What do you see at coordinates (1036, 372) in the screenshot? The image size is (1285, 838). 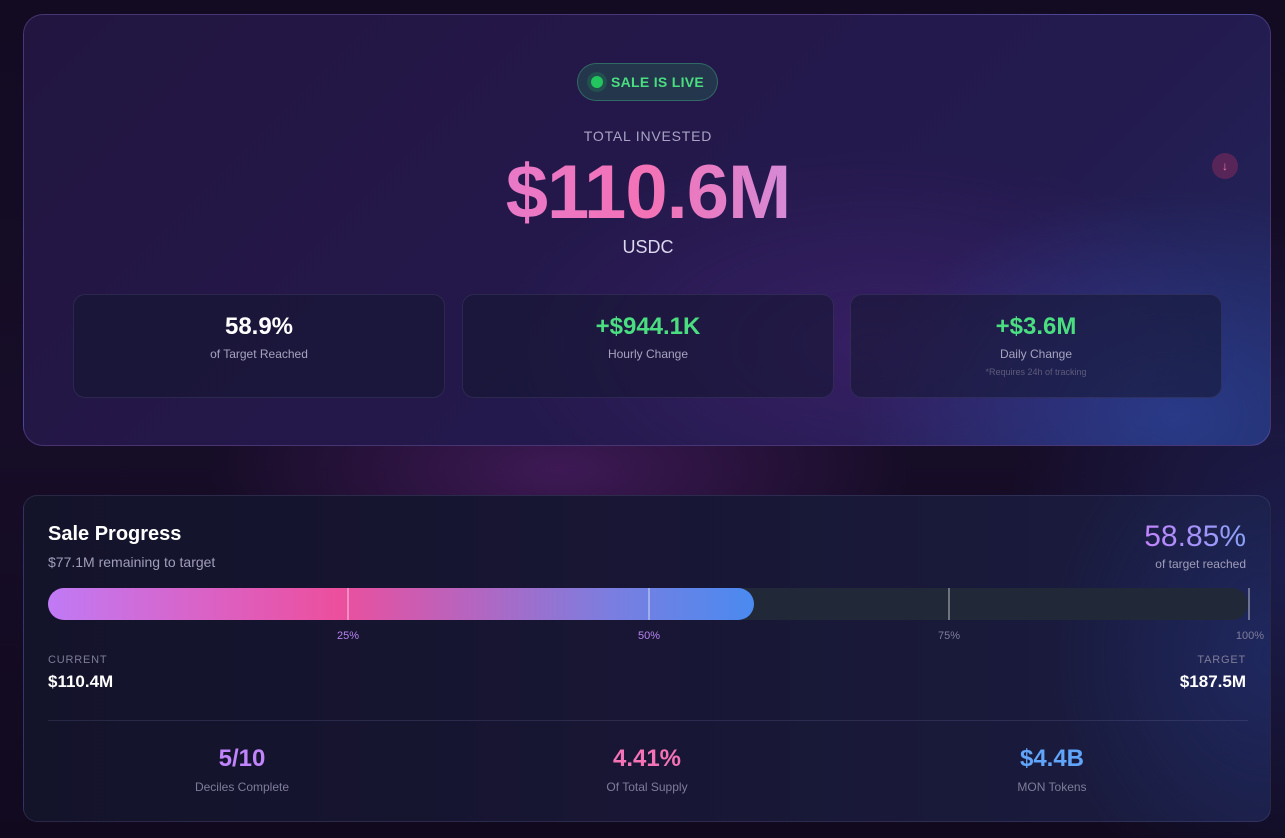 I see `stat-note: *Requires 24h of tracking` at bounding box center [1036, 372].